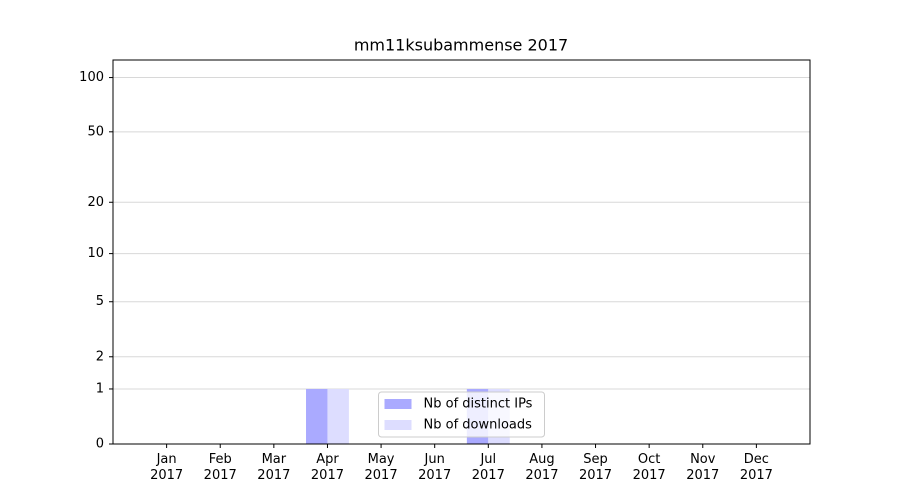 This screenshot has width=900, height=500. Describe the element at coordinates (478, 404) in the screenshot. I see `legend-label: Nb of distinct IPs` at that location.